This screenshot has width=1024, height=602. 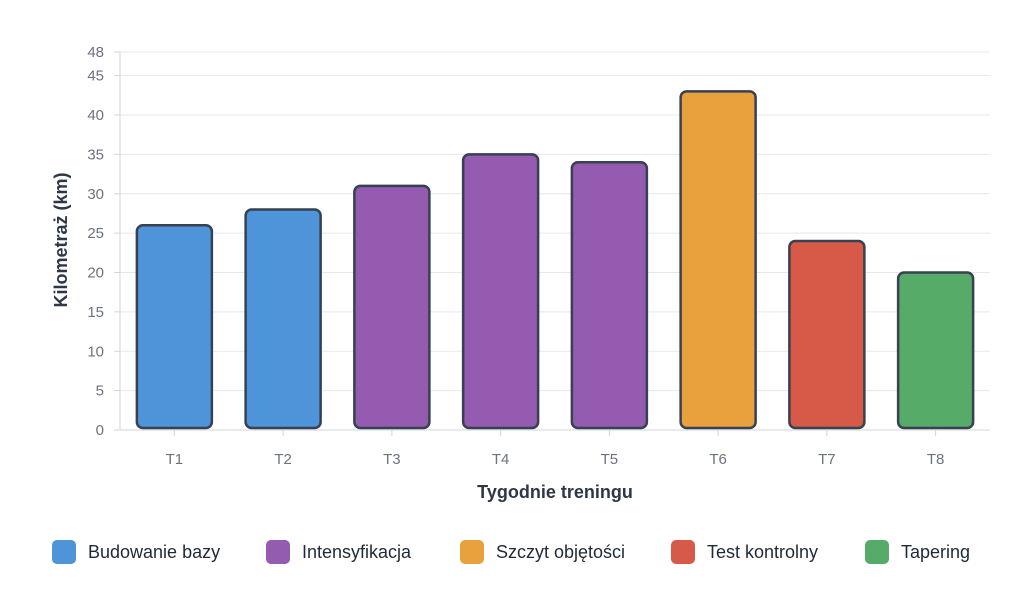 I want to click on bar-t8, so click(x=935, y=350).